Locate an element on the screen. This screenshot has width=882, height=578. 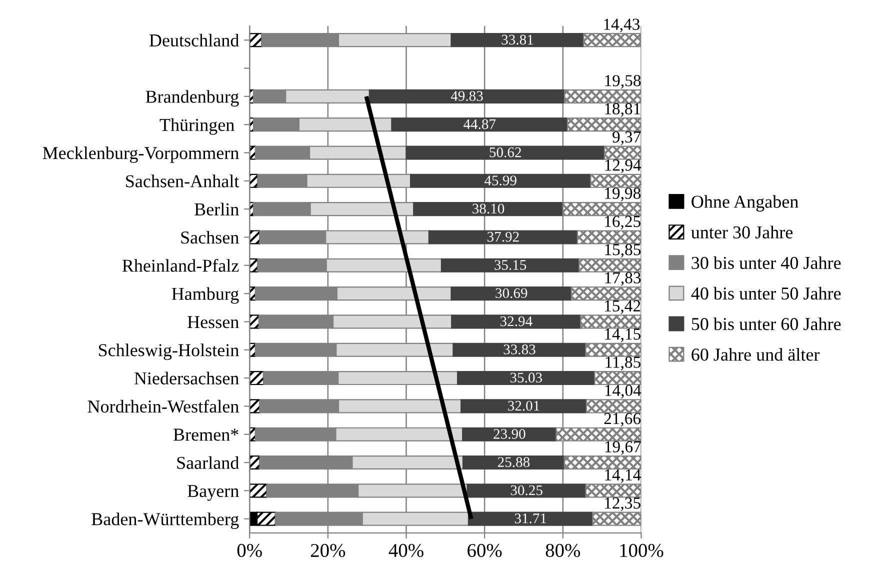
data-label: 9,37 is located at coordinates (626, 138).